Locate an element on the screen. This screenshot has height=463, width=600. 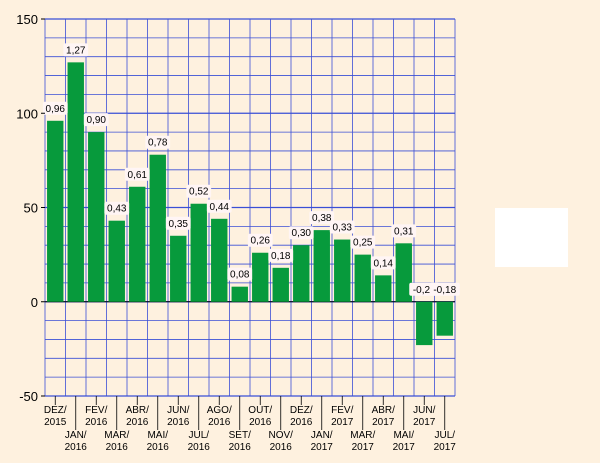
data-label: 0,43 is located at coordinates (117, 209).